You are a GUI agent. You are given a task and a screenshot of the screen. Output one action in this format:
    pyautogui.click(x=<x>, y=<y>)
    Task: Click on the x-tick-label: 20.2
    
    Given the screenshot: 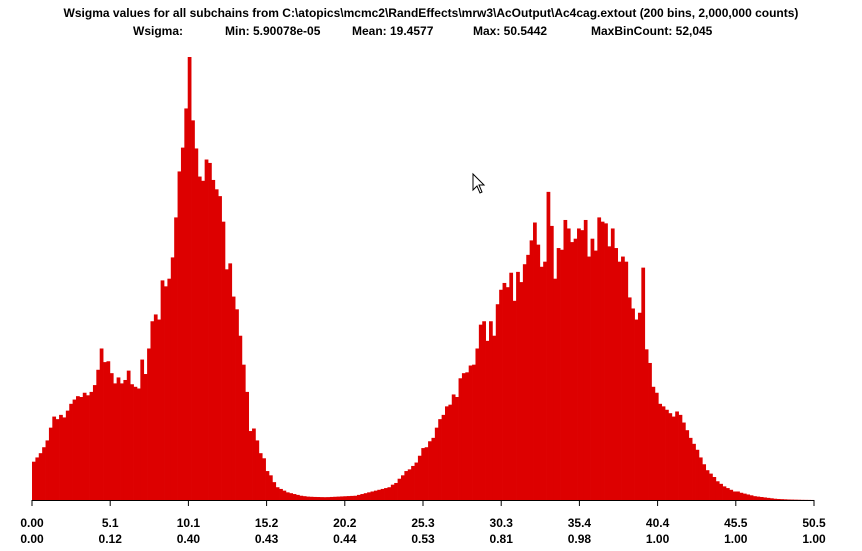 What is the action you would take?
    pyautogui.click(x=345, y=523)
    